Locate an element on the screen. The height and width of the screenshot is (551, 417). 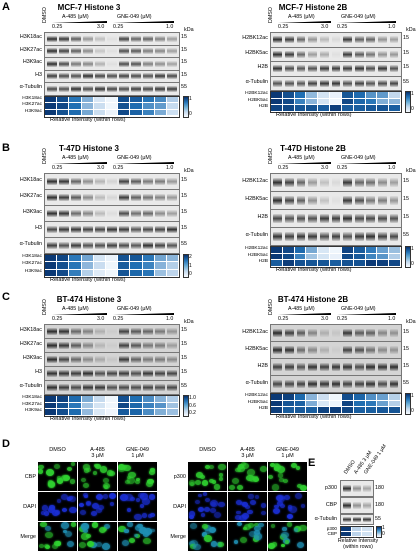
kda-marker: 15 is located at coordinates (184, 372).